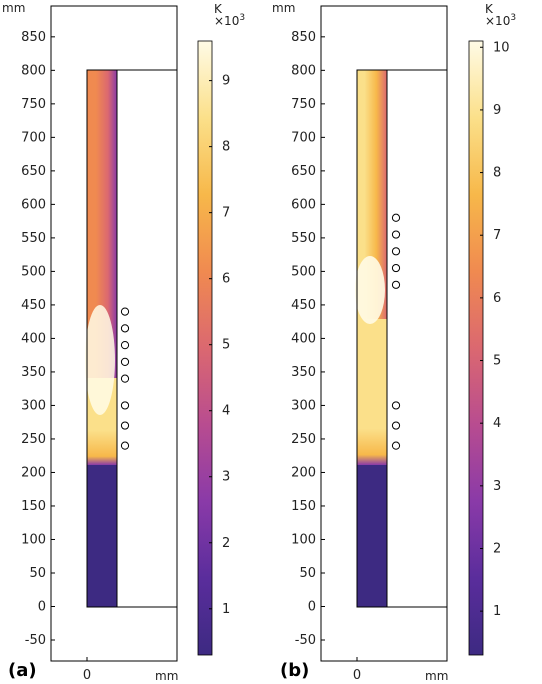  What do you see at coordinates (305, 640) in the screenshot?
I see `y-tick-label: -50` at bounding box center [305, 640].